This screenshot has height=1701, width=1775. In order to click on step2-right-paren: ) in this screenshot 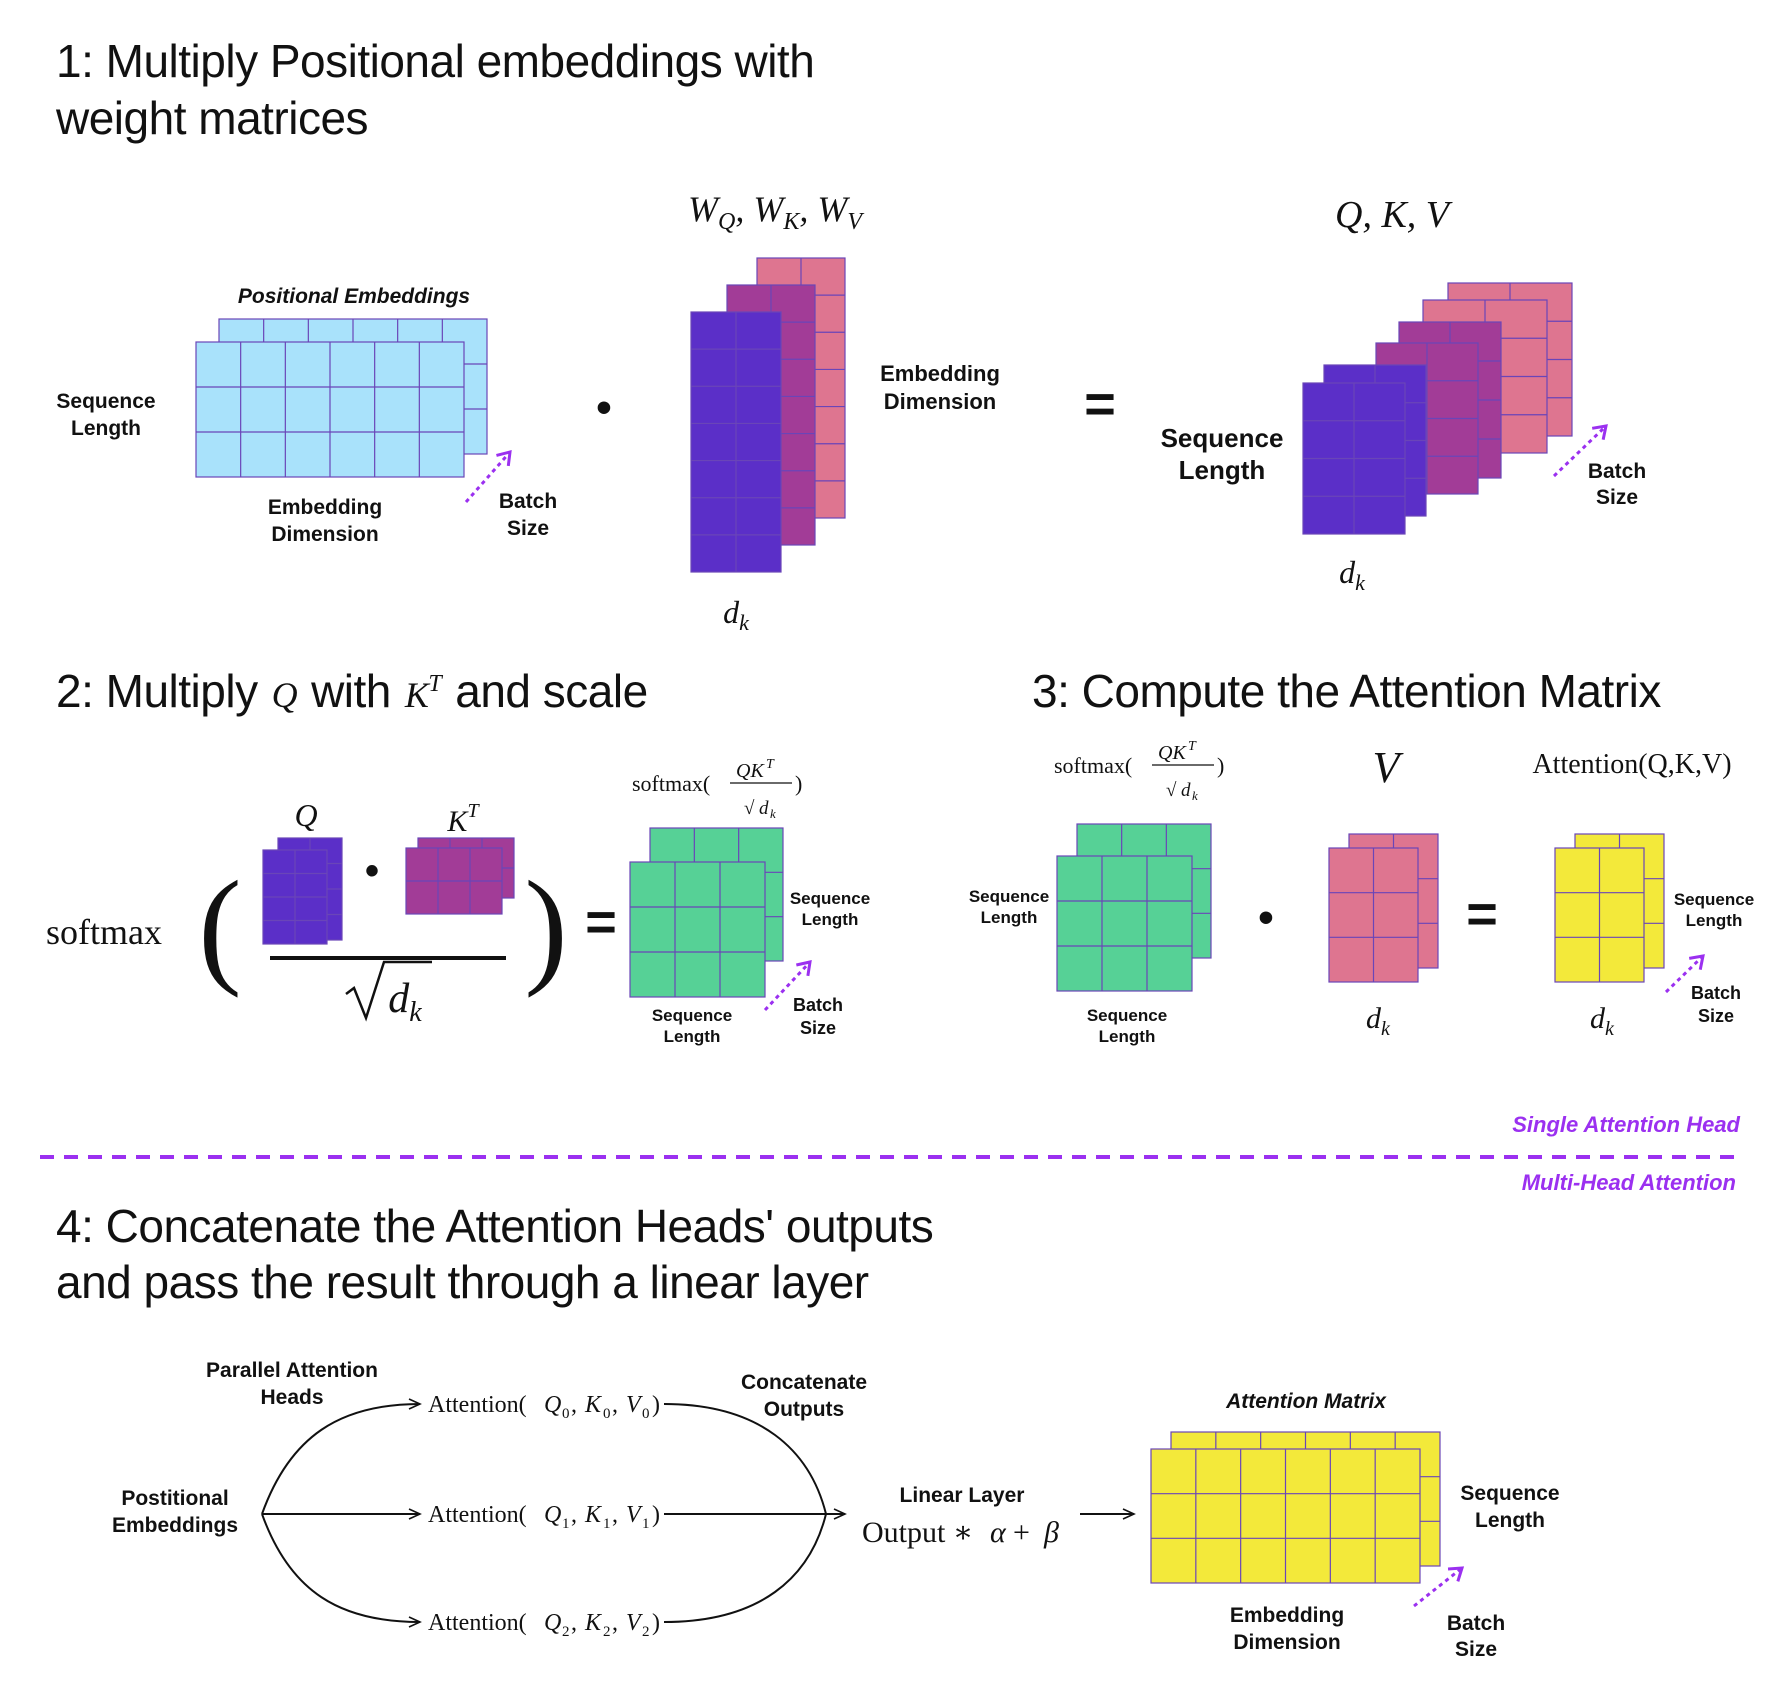, I will do `click(545, 927)`.